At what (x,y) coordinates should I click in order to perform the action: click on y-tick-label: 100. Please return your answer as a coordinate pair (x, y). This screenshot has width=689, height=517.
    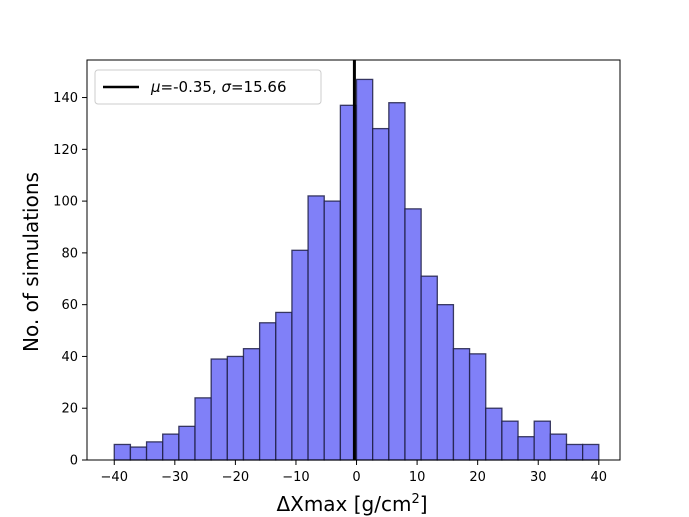
    Looking at the image, I should click on (65, 202).